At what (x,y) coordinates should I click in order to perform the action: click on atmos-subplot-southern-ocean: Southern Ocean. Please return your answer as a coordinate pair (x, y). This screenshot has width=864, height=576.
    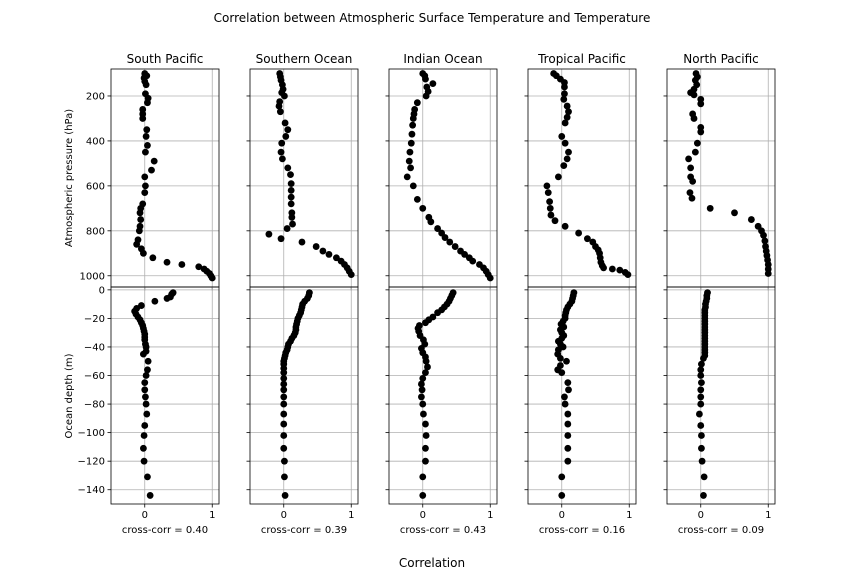
    Looking at the image, I should click on (302, 171).